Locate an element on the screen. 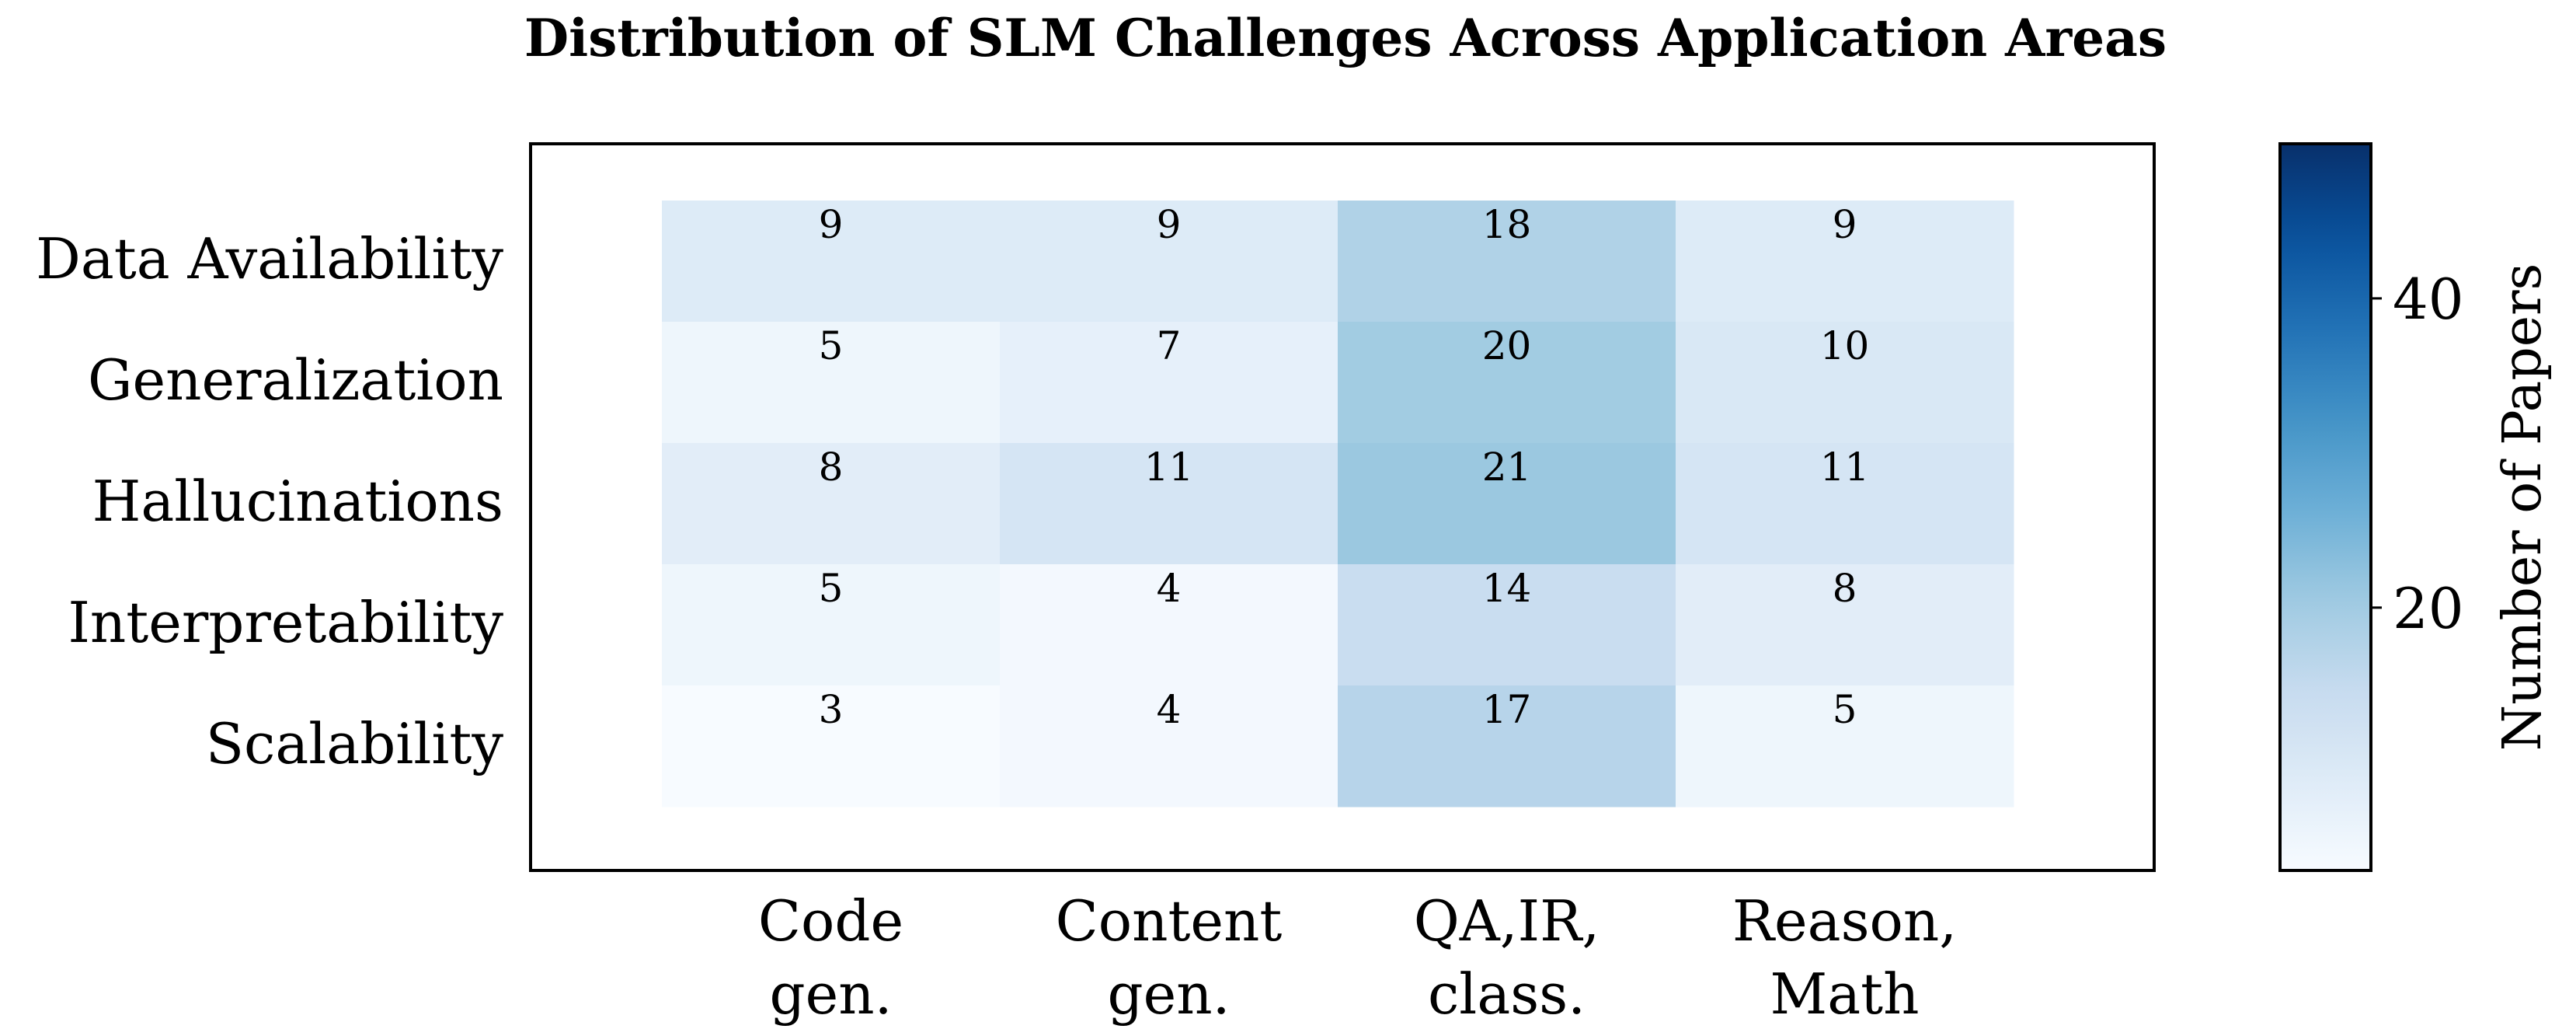  cell-value-label: 3 is located at coordinates (831, 709).